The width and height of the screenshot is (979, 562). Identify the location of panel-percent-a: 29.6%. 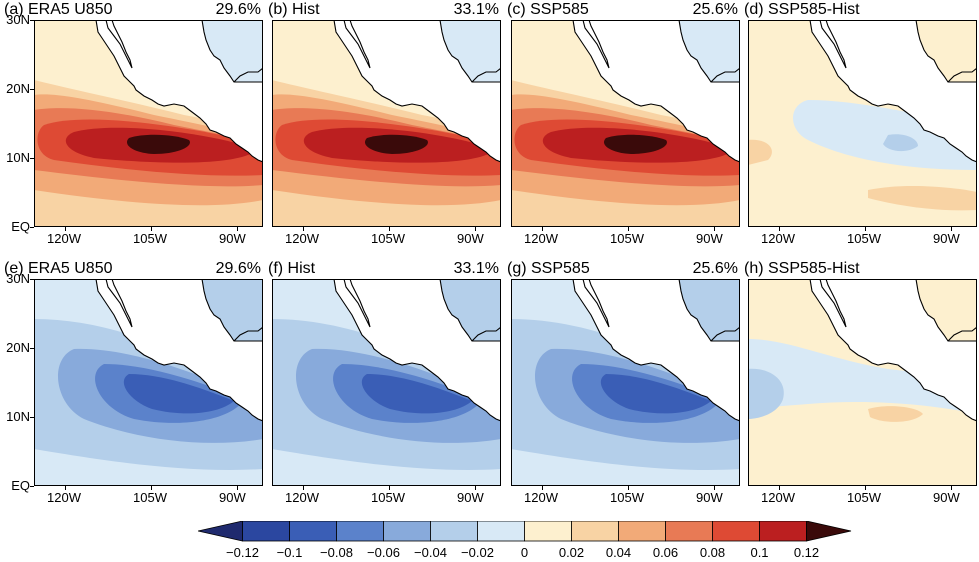
(238, 9).